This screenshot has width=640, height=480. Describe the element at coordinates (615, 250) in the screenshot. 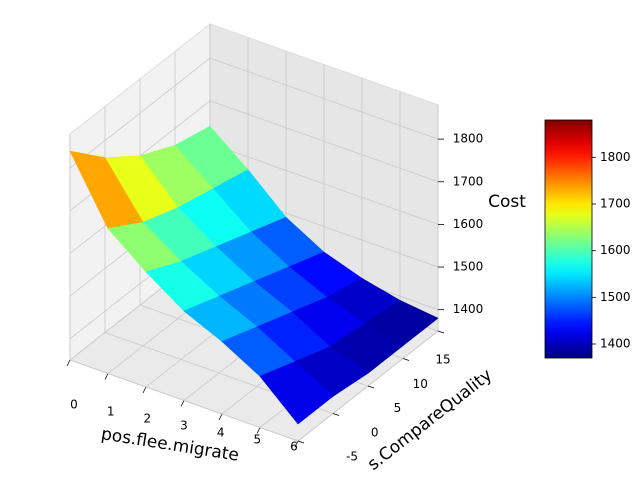

I see `colorbar-tick-label: 1600` at that location.